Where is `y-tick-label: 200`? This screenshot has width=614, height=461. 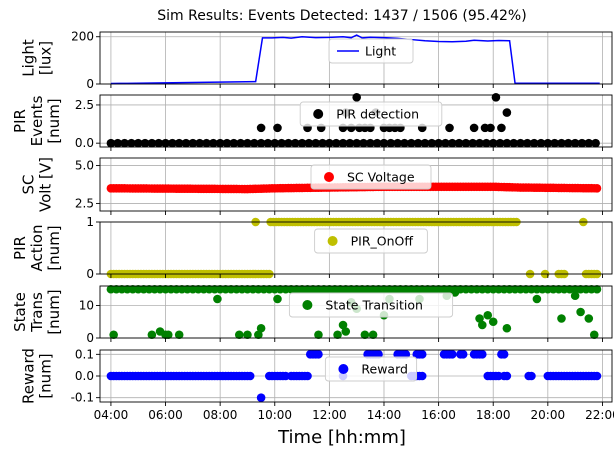
y-tick-label: 200 is located at coordinates (82, 37).